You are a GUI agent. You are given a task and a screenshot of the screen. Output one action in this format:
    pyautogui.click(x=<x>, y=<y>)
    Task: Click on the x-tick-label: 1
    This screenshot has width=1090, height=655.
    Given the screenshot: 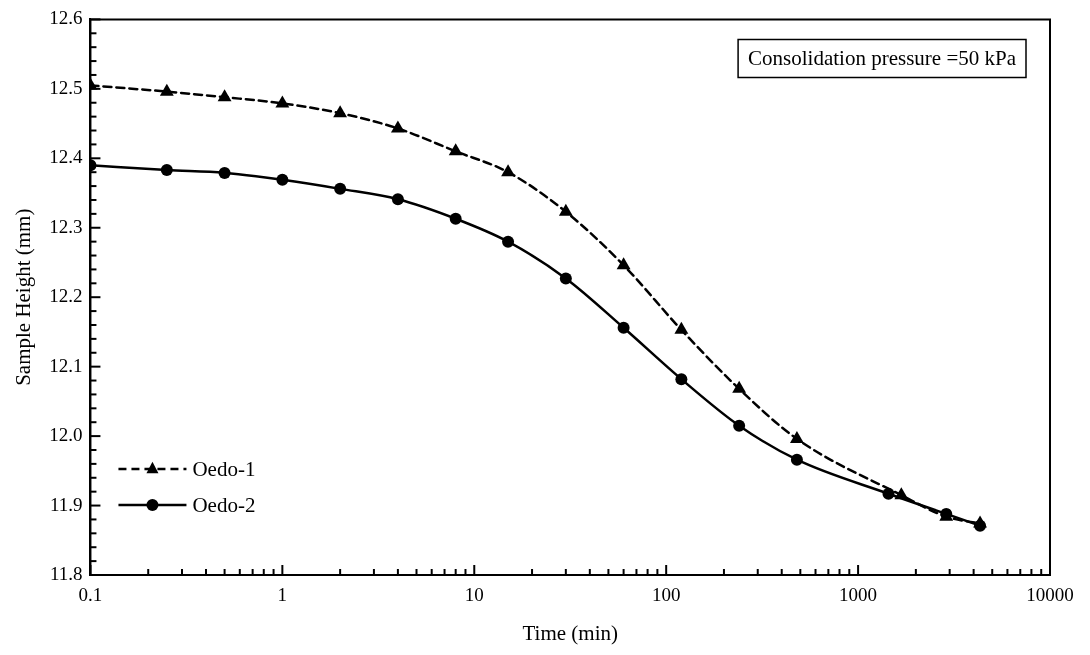 What is the action you would take?
    pyautogui.click(x=282, y=595)
    